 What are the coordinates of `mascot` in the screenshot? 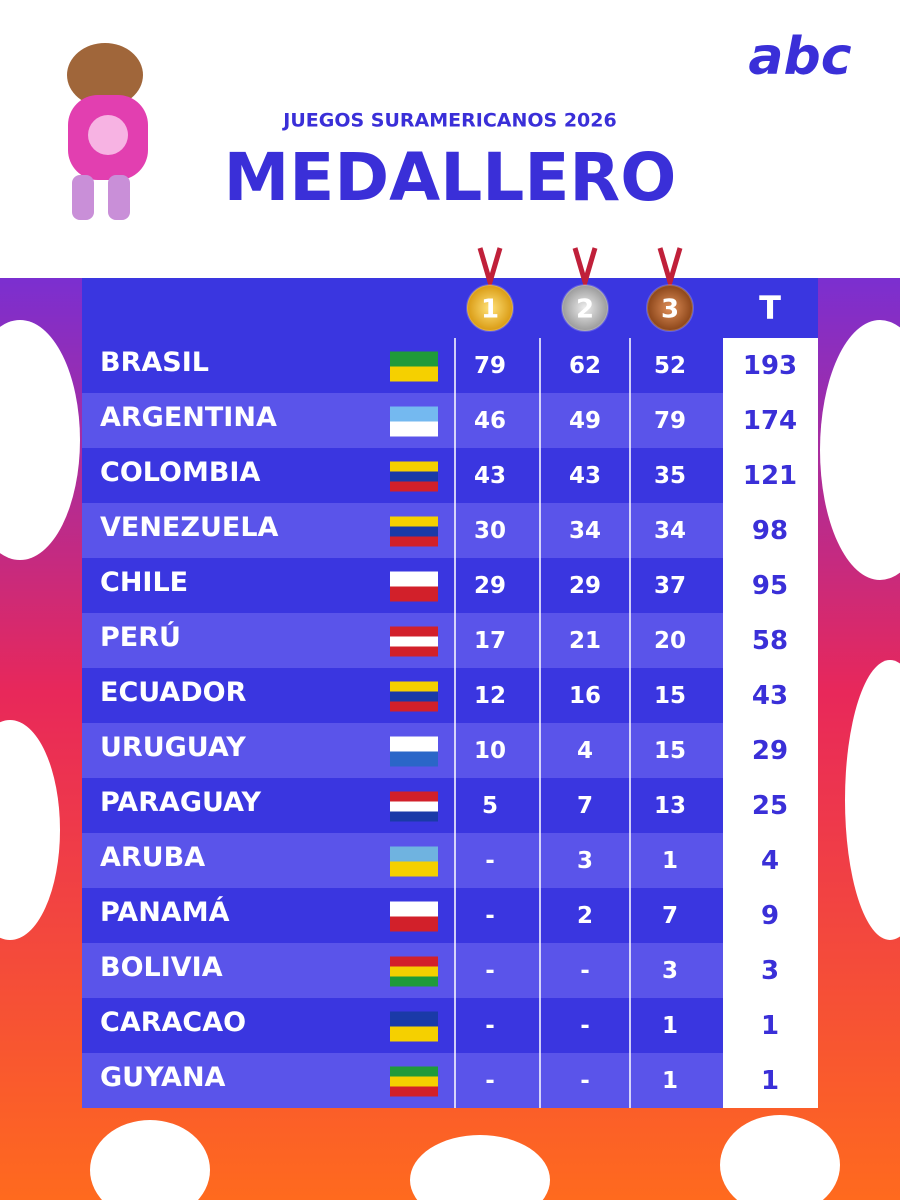 It's located at (107, 131).